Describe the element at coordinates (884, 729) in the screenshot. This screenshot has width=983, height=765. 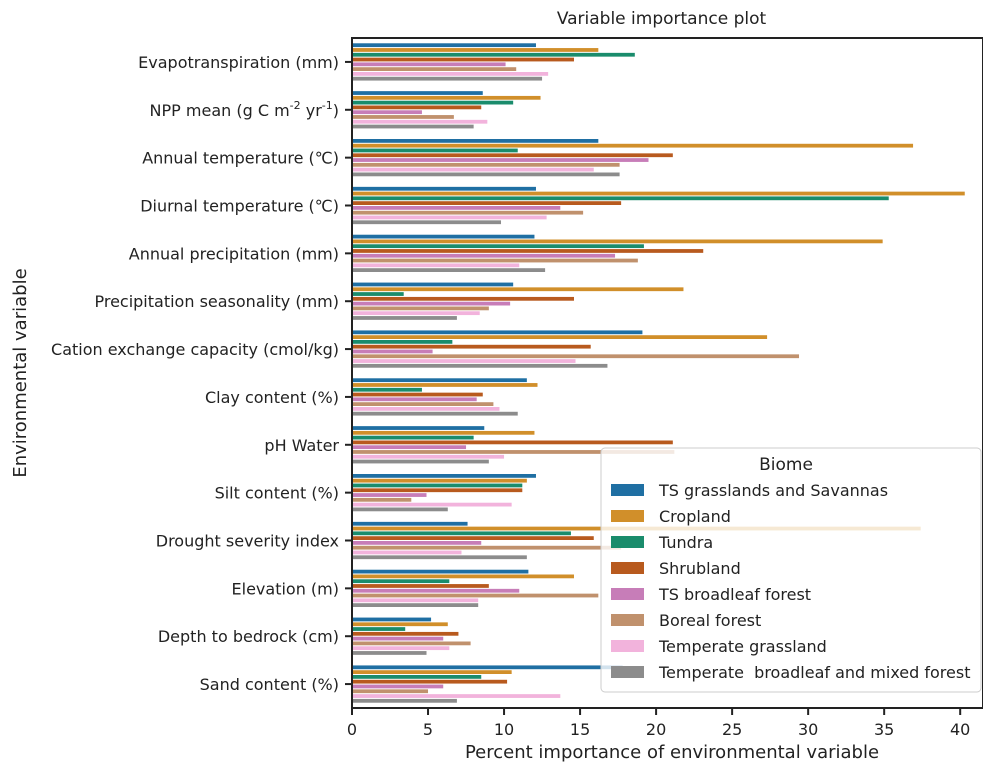
I see `x-tick-label: 35` at that location.